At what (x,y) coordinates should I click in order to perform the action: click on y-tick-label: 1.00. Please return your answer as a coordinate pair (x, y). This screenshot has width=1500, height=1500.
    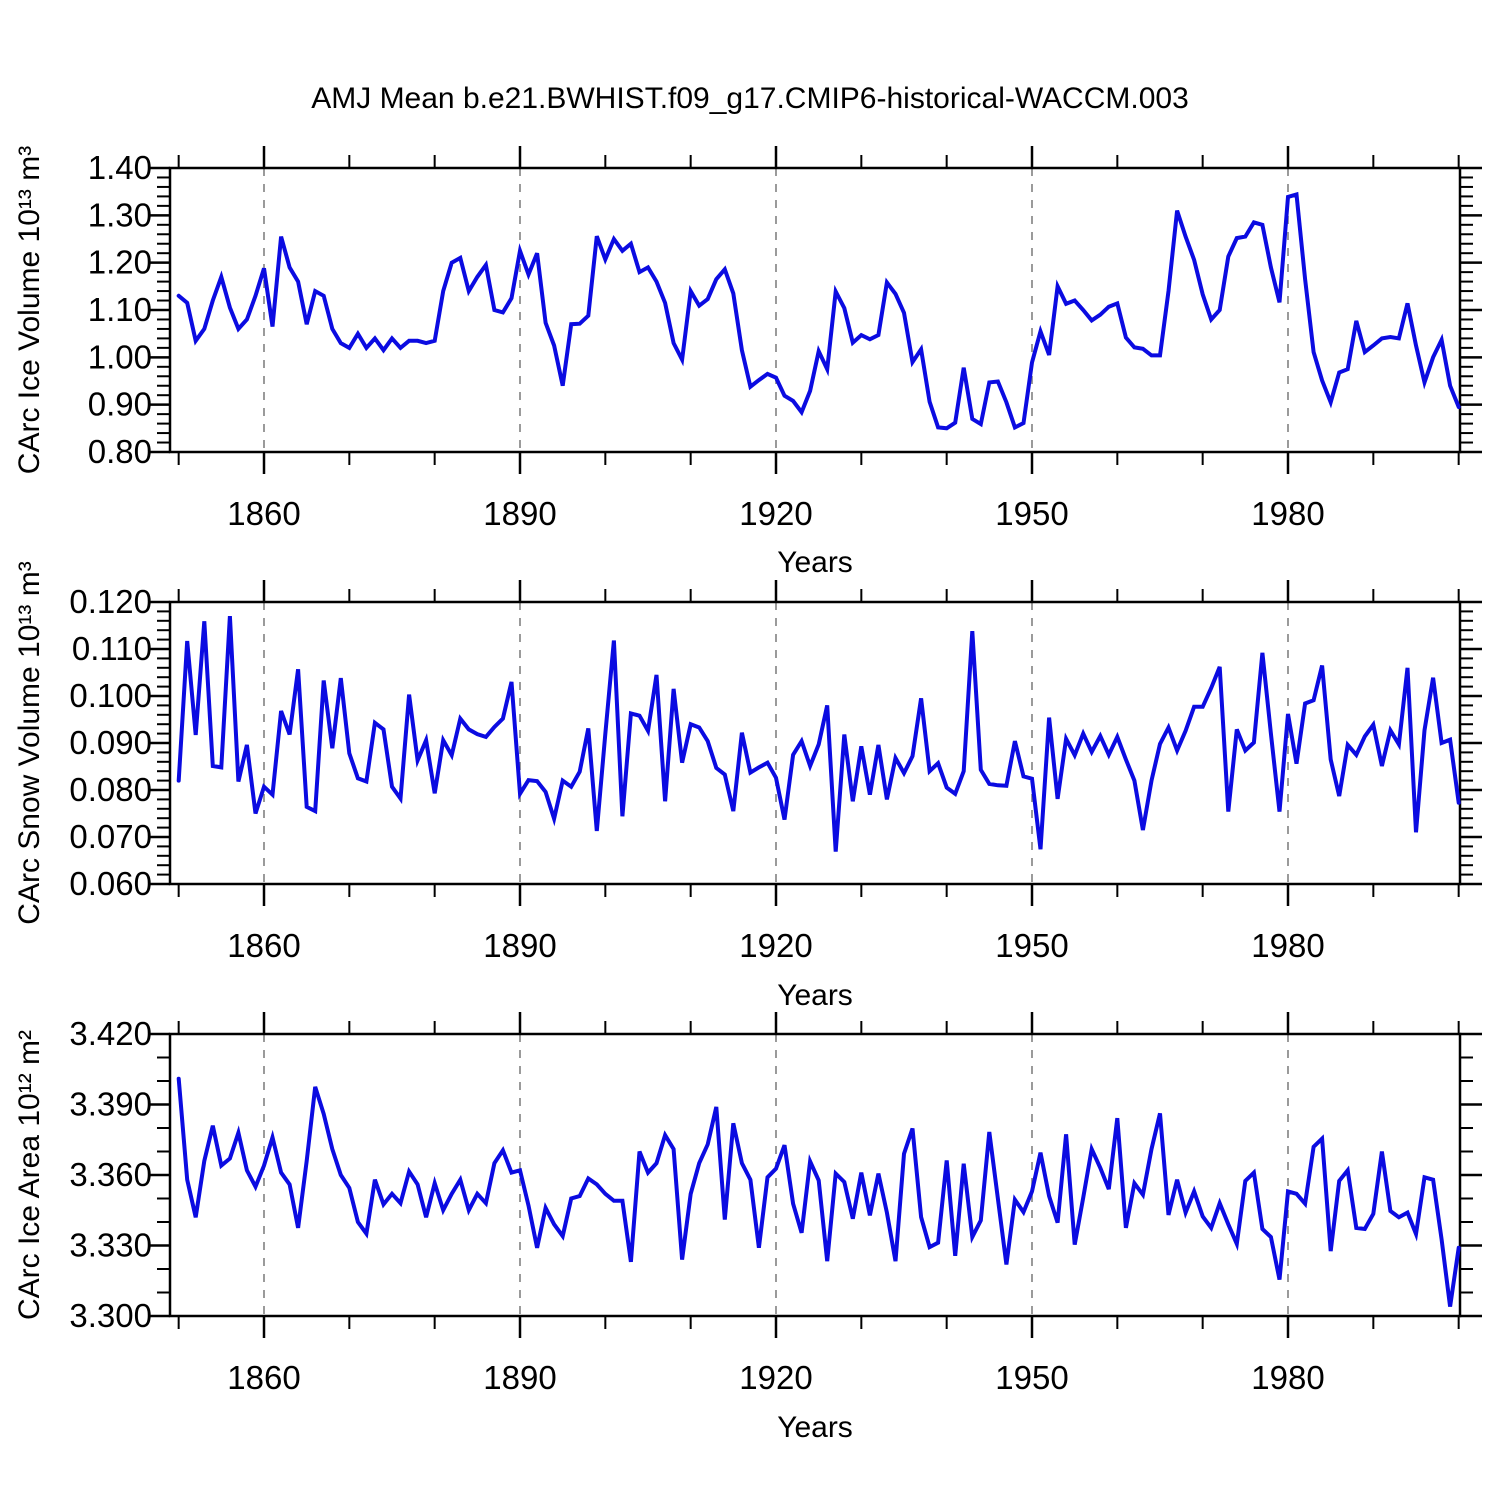
    Looking at the image, I should click on (120, 356).